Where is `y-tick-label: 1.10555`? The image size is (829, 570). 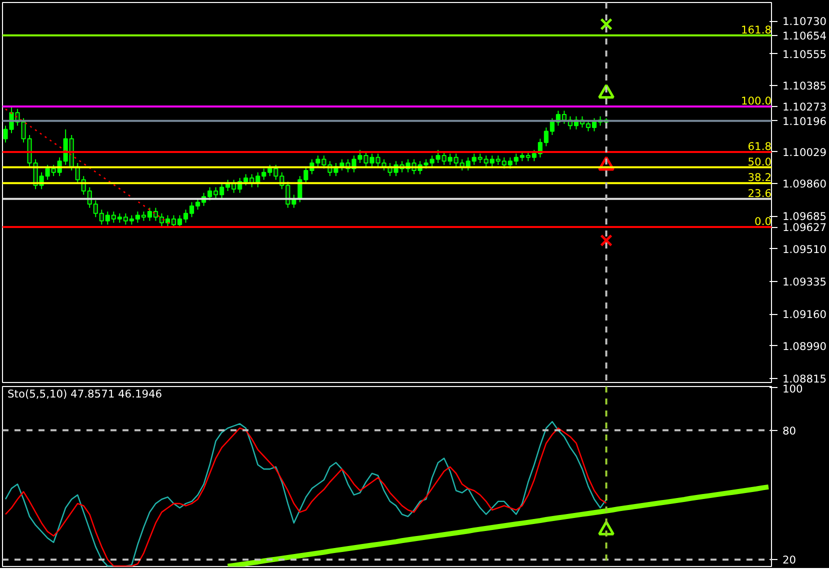
y-tick-label: 1.10555 is located at coordinates (804, 54).